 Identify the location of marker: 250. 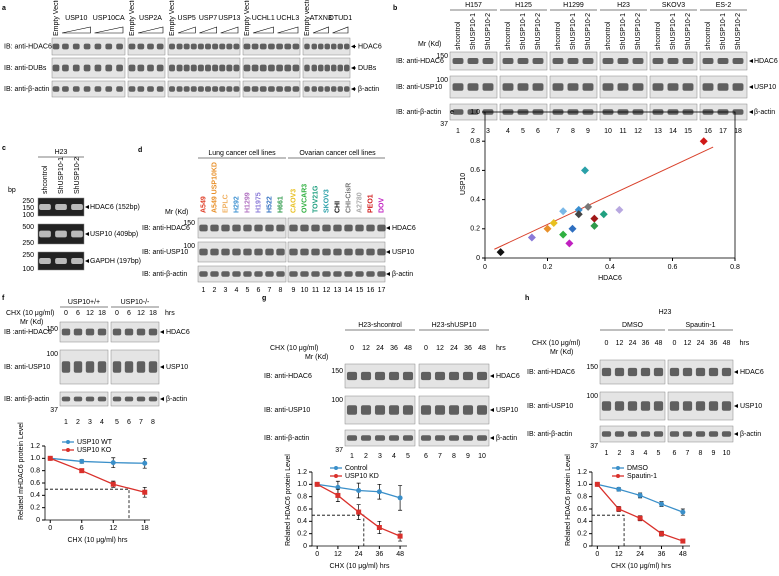
(28, 201).